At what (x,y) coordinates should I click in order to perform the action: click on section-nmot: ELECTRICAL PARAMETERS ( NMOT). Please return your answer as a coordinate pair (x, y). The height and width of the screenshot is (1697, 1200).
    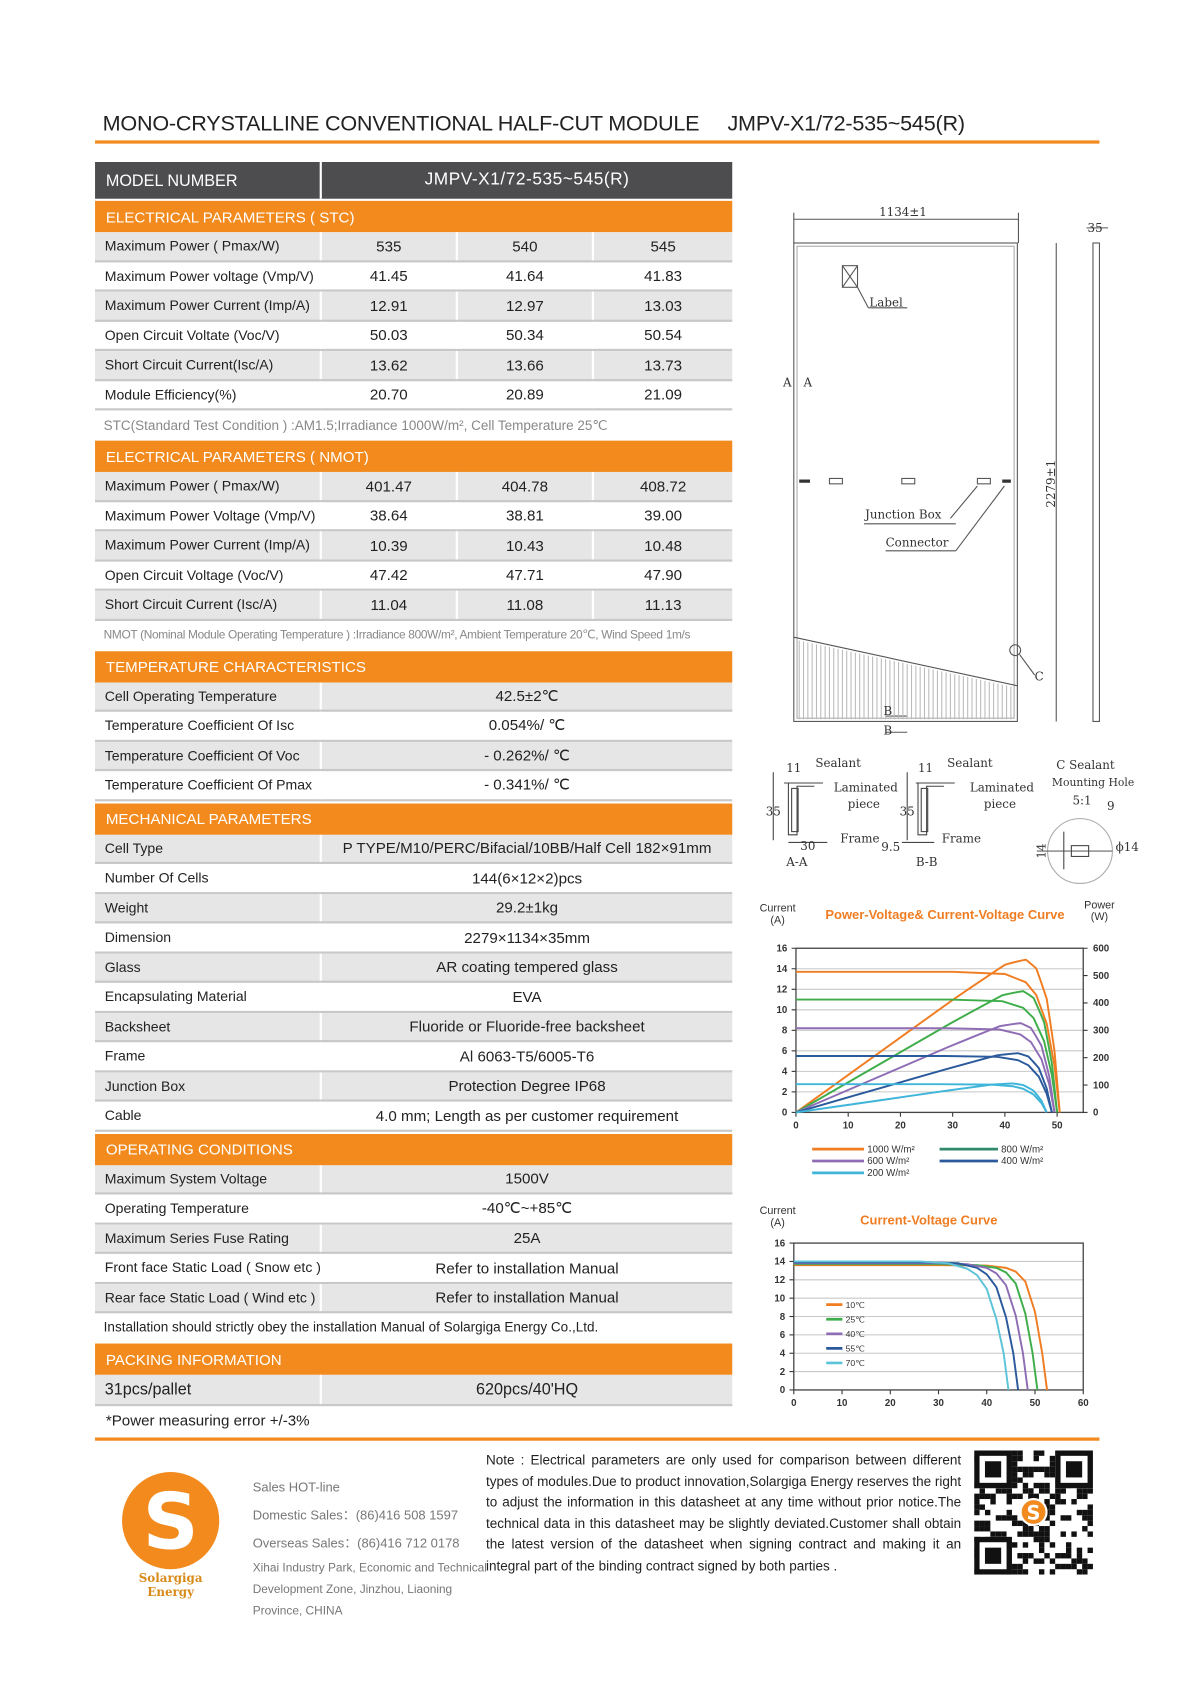
    Looking at the image, I should click on (414, 456).